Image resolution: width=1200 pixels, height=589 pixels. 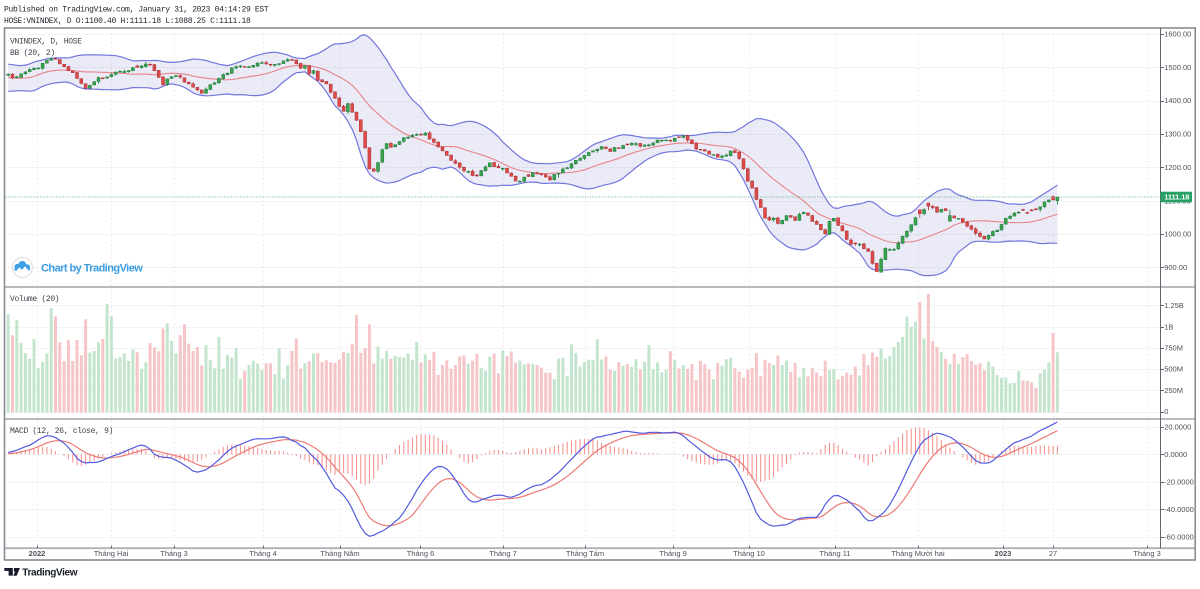 What do you see at coordinates (1003, 553) in the screenshot?
I see `svg-text: 2023` at bounding box center [1003, 553].